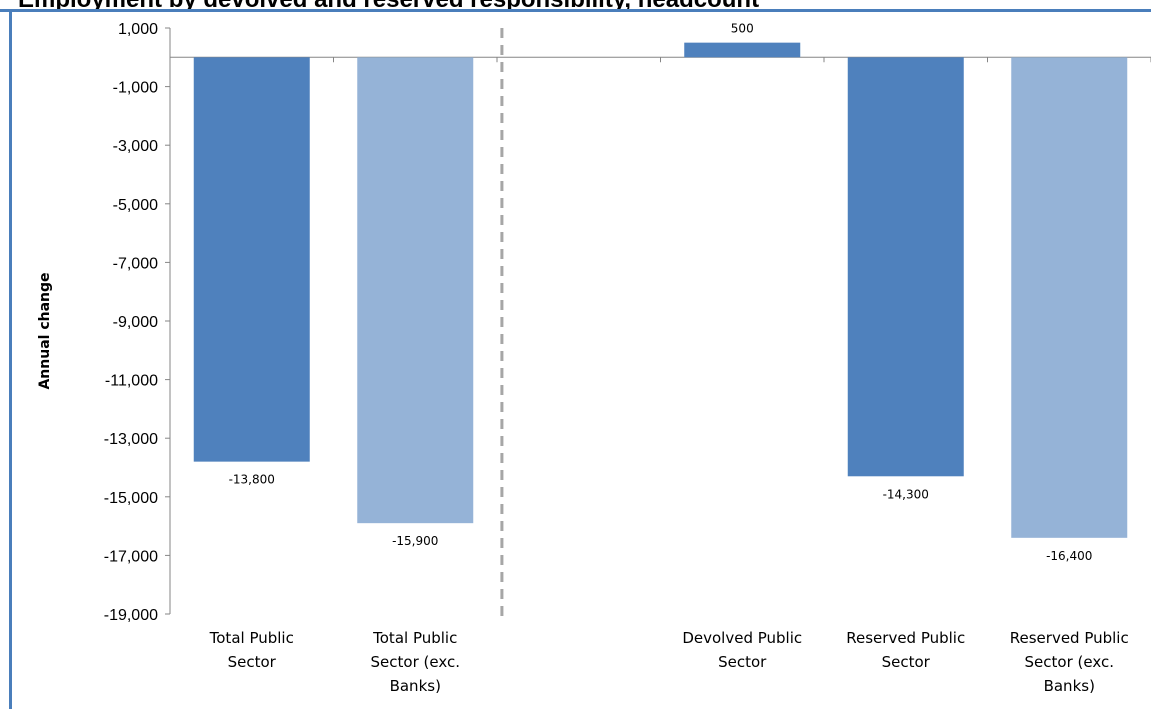 This screenshot has height=709, width=1151. What do you see at coordinates (906, 494) in the screenshot?
I see `data-label: -14,300` at bounding box center [906, 494].